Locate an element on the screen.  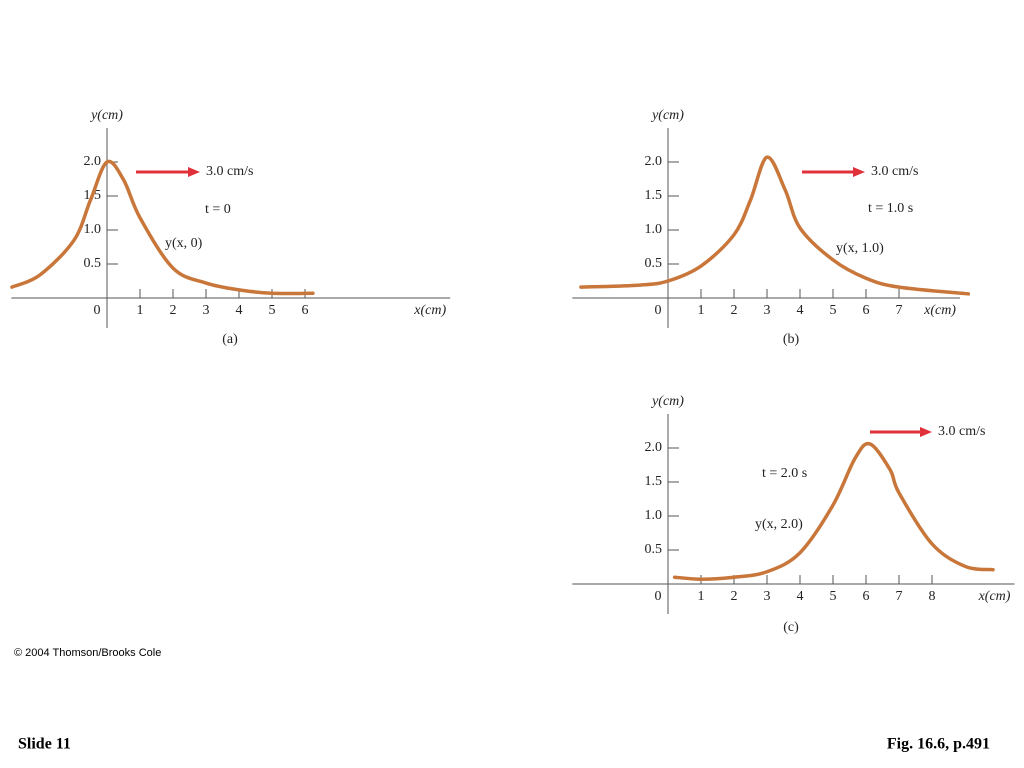
curve-label: y(x, 0) is located at coordinates (184, 243).